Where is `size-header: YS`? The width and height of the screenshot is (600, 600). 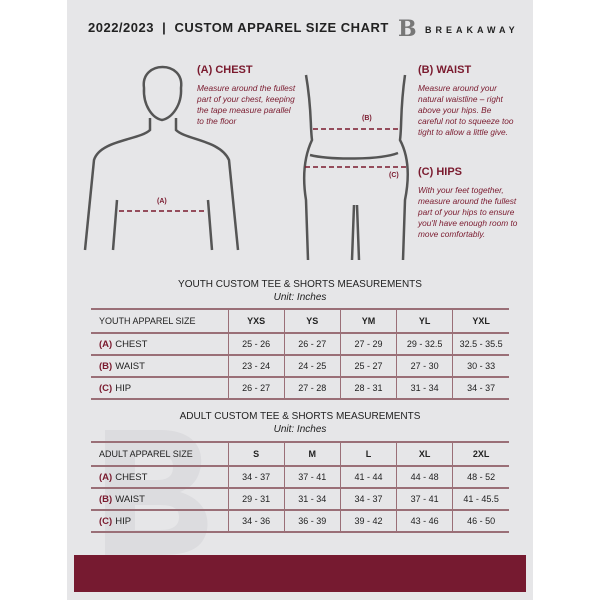 size-header: YS is located at coordinates (312, 321).